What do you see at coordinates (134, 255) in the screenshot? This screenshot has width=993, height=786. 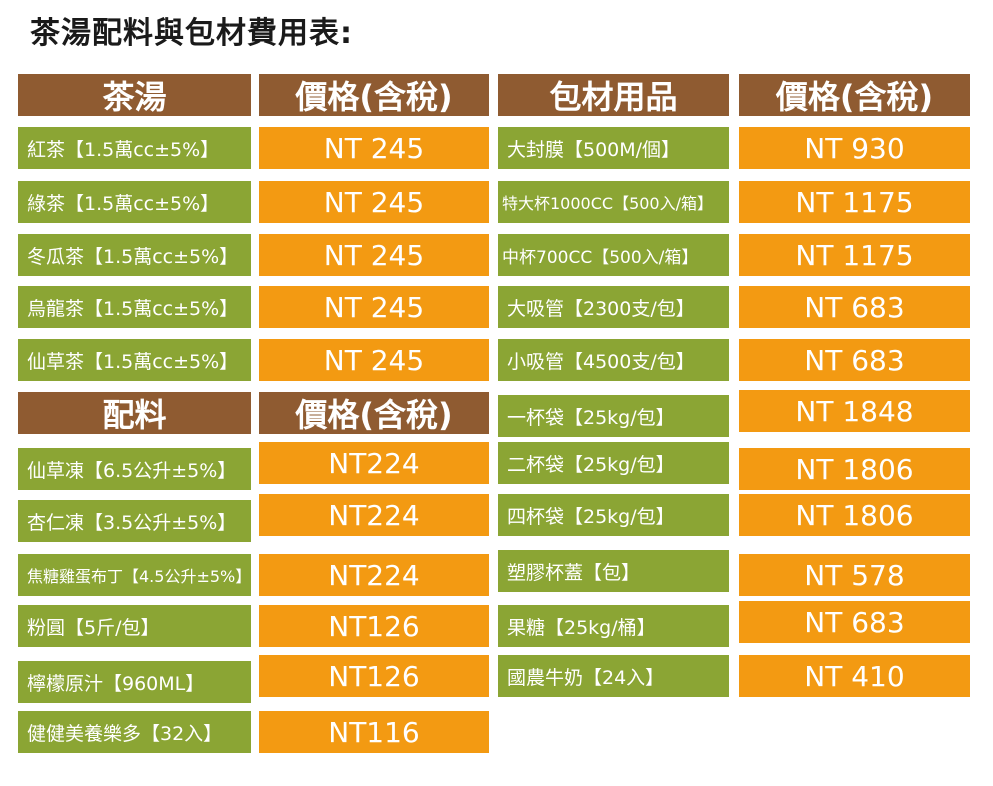 I see `tea-item-name: 冬瓜茶【1.5萬cc±5%】` at bounding box center [134, 255].